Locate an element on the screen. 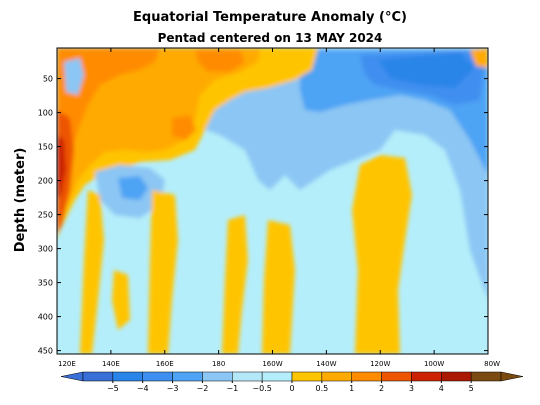 The image size is (540, 405). cold-pocket-surface is located at coordinates (74, 76).